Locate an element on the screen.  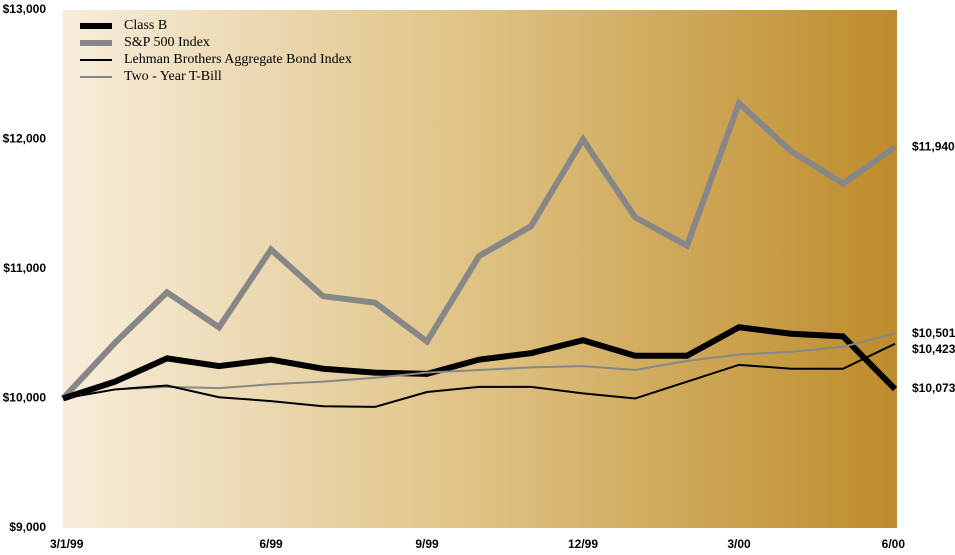
legend-label: Lehman Brothers Aggregate Bond Index is located at coordinates (238, 59).